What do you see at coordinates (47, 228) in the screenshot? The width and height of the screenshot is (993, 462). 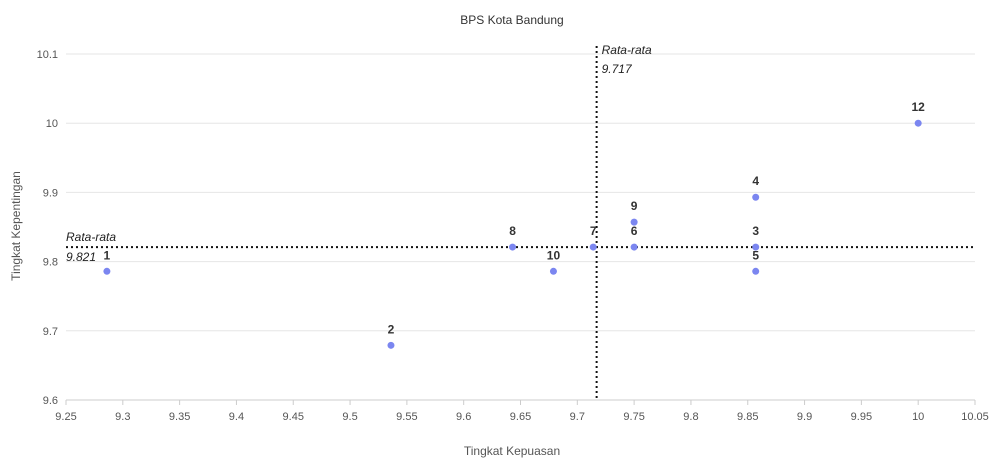 I see `y-axis-ticks: 9.6 9.7 9.8 9.9 10 10.1` at bounding box center [47, 228].